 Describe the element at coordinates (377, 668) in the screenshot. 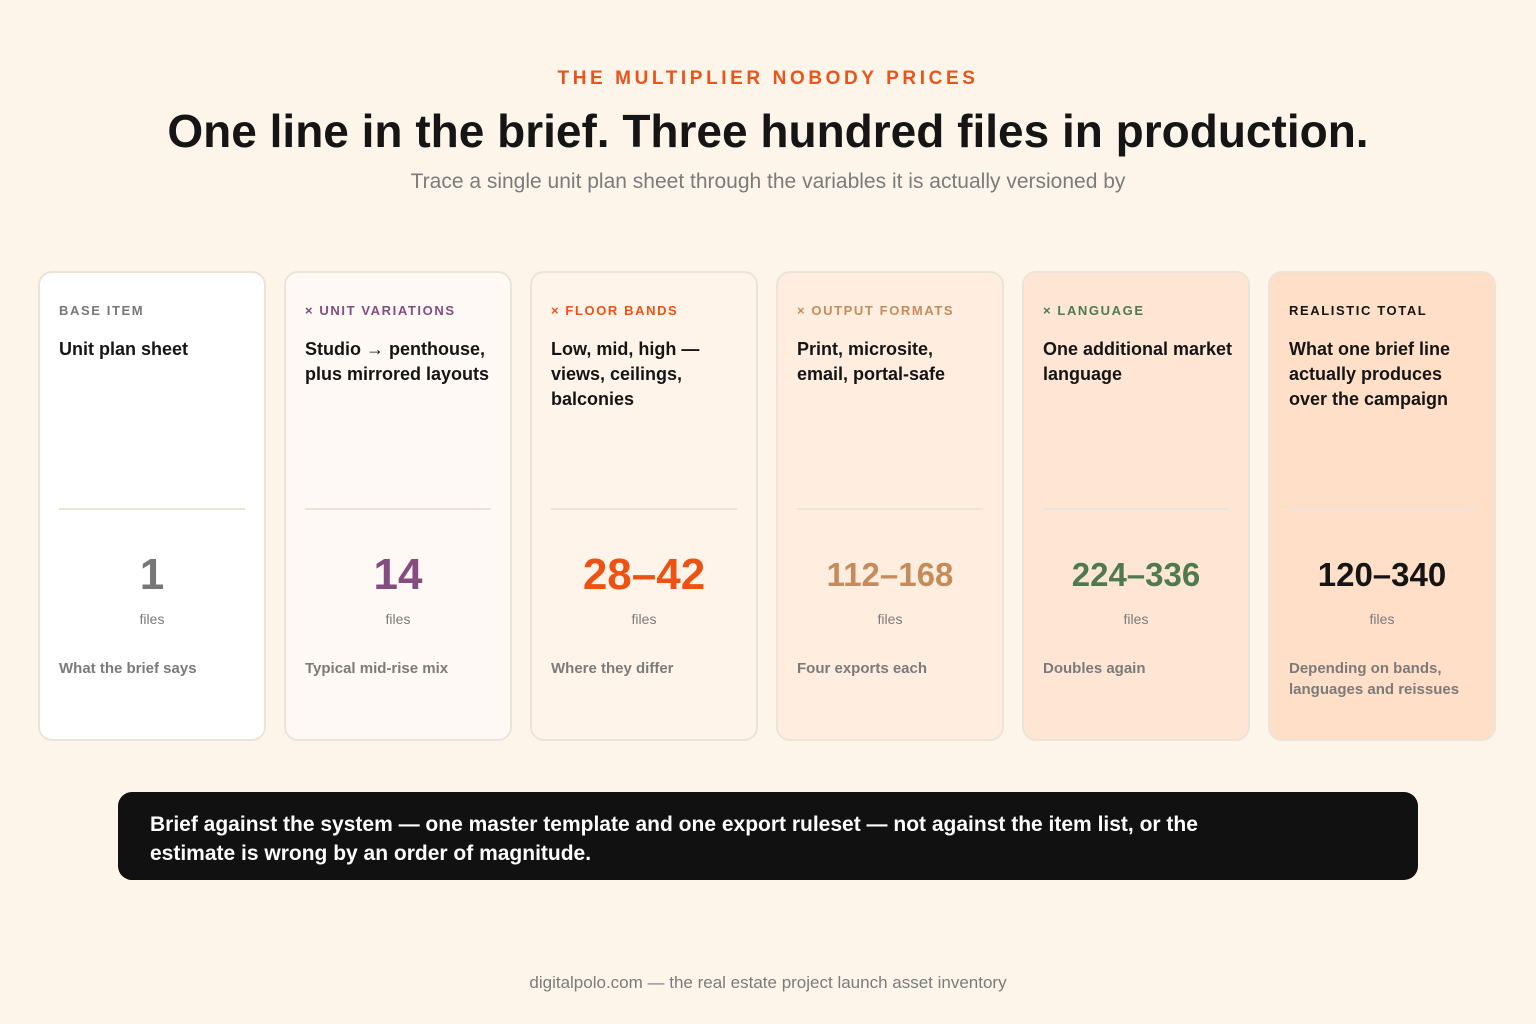

I see `card-note: Typical mid-rise mix` at that location.